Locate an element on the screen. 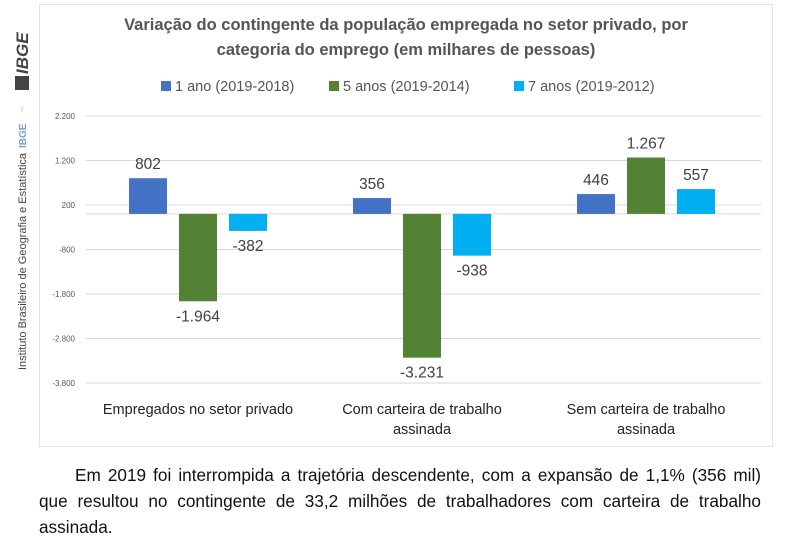 This screenshot has height=553, width=785. y-tick-label: 200 is located at coordinates (69, 205).